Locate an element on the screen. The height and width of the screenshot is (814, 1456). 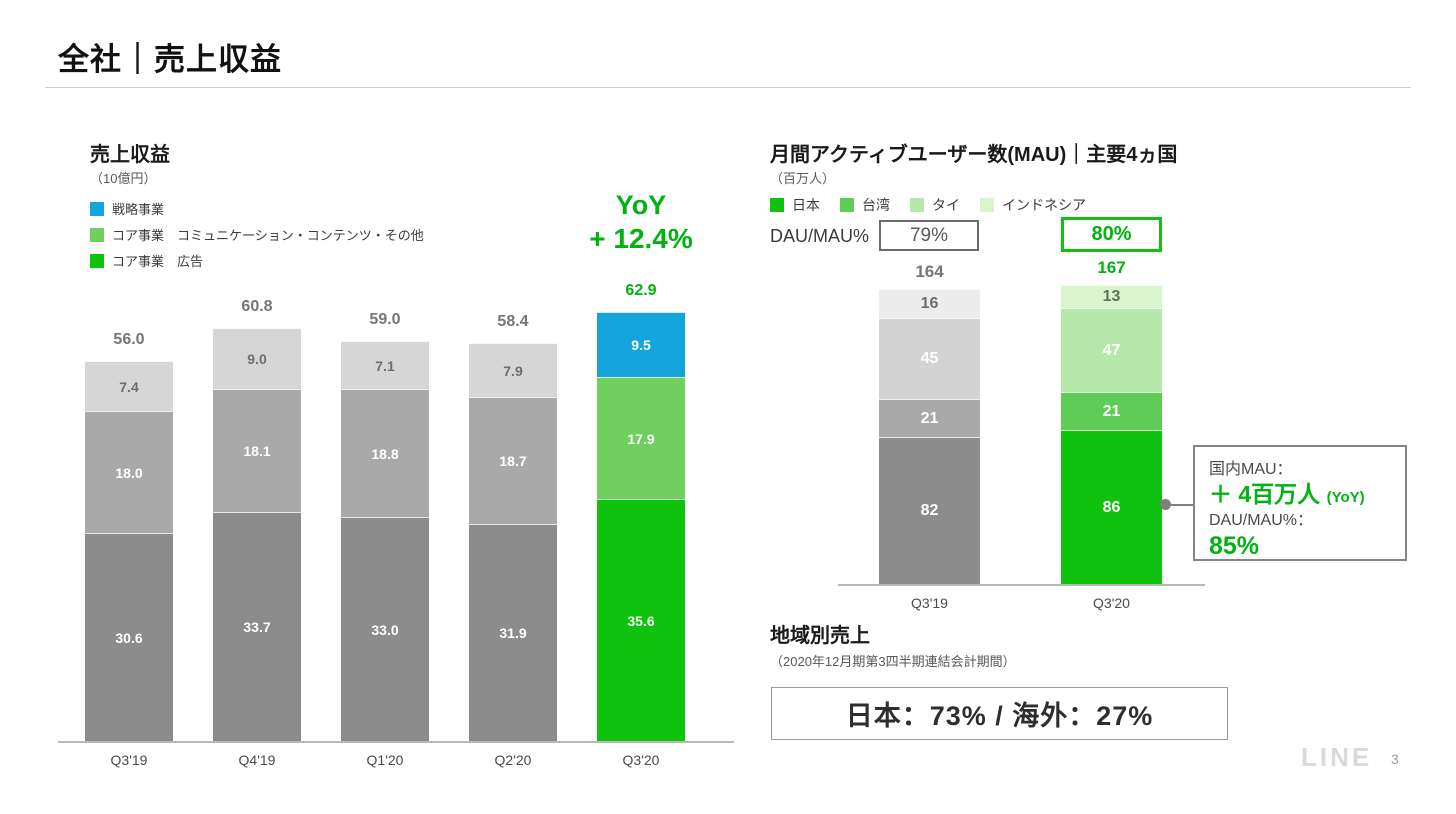
region-split-box: 日本：73% / 海外：27% is located at coordinates (999, 713).